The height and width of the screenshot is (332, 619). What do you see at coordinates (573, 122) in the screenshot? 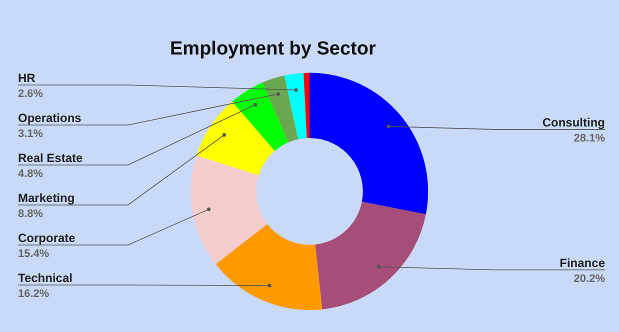
I see `slice-label: Consulting` at bounding box center [573, 122].